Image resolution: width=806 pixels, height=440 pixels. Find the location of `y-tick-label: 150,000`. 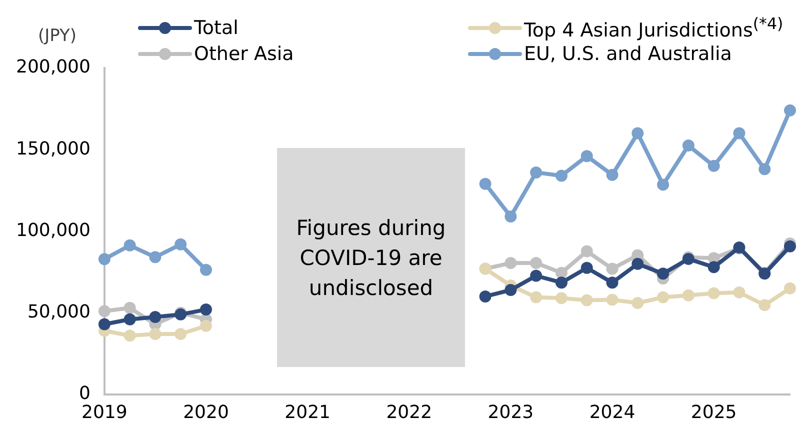

y-tick-label: 150,000 is located at coordinates (53, 149).